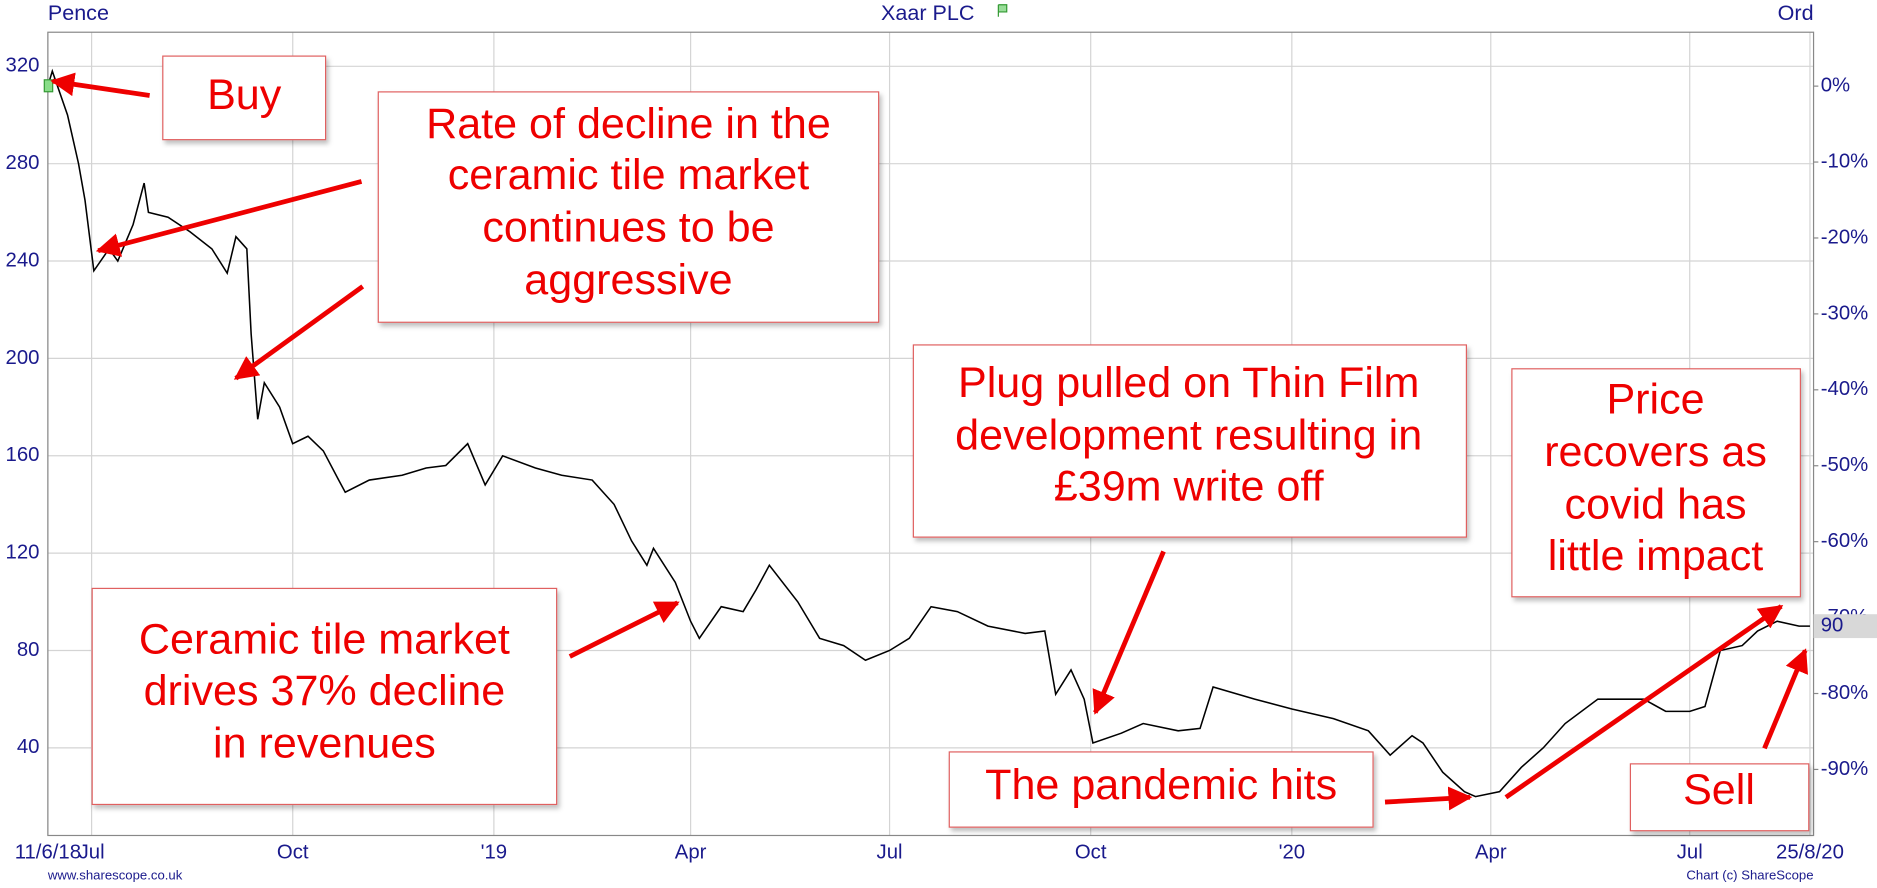 This screenshot has width=1877, height=888. Describe the element at coordinates (1655, 400) in the screenshot. I see `annotation-text: Price` at that location.